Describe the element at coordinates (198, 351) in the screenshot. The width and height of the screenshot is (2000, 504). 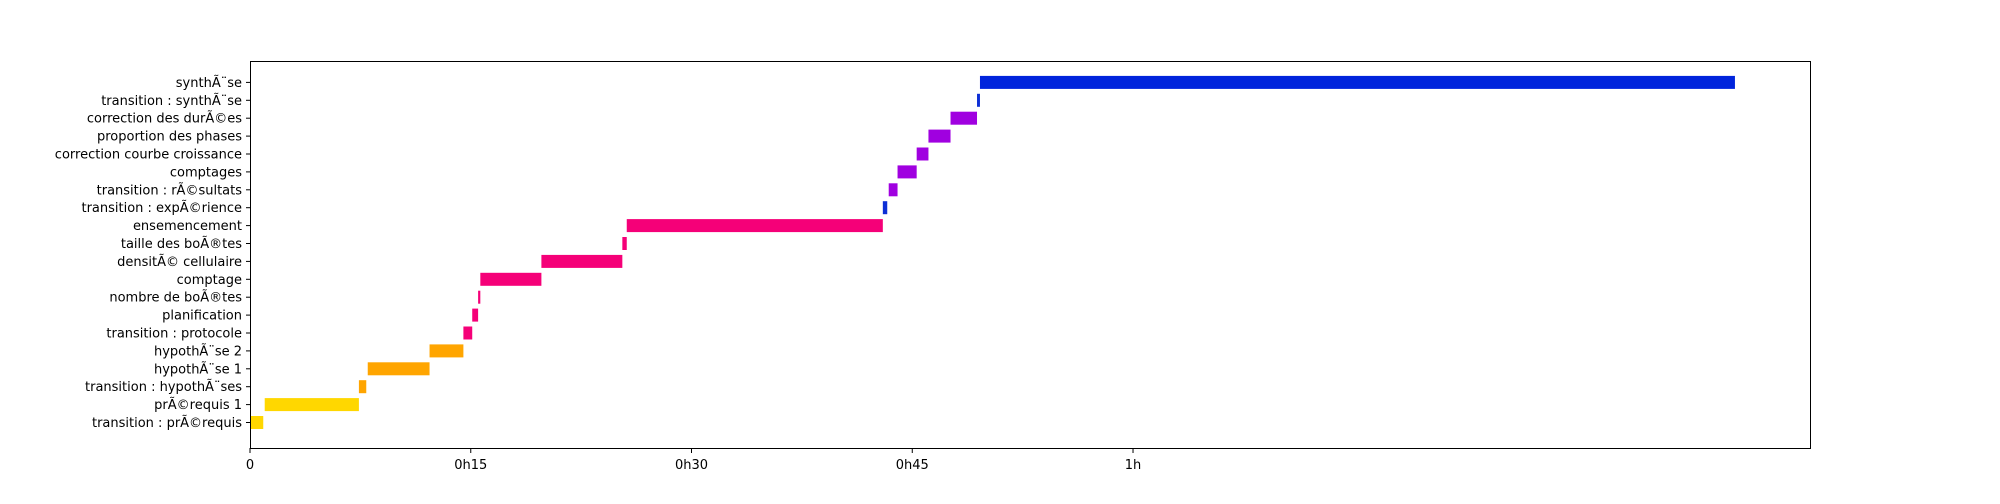
I see `y-tick-label: hypothÃ¨se 2` at that location.